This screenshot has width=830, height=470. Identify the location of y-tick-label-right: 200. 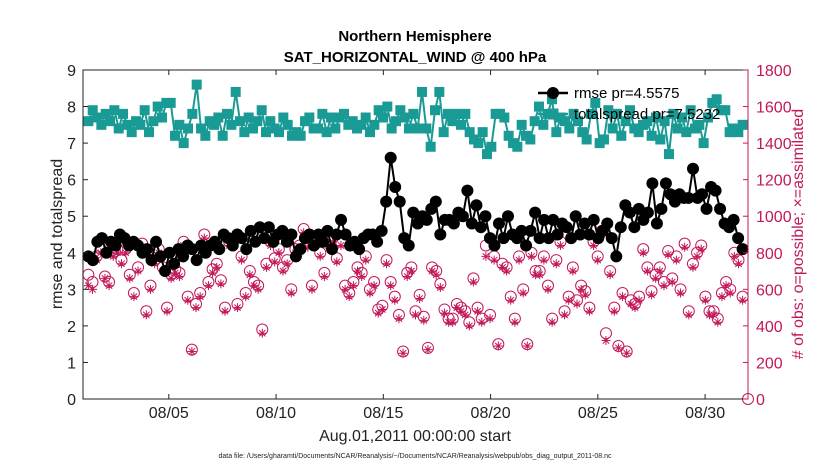
(769, 363).